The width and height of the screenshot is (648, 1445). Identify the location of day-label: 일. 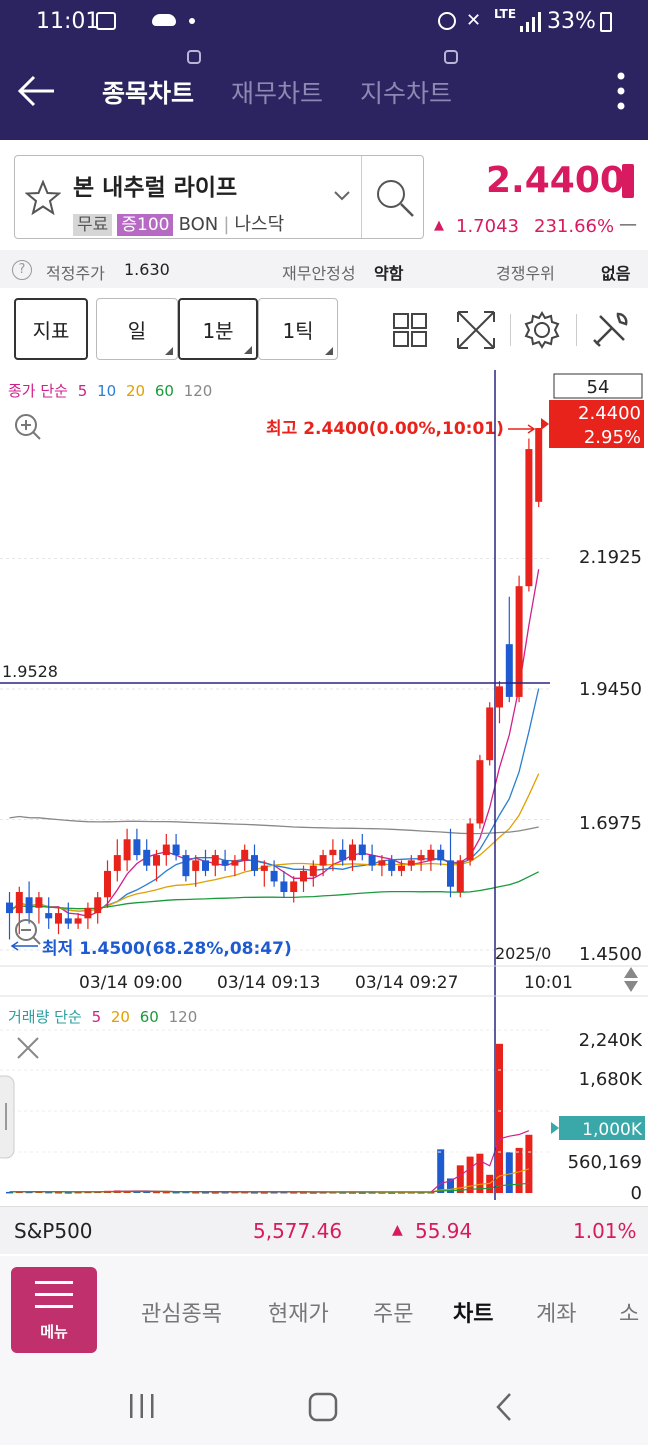
(137, 330).